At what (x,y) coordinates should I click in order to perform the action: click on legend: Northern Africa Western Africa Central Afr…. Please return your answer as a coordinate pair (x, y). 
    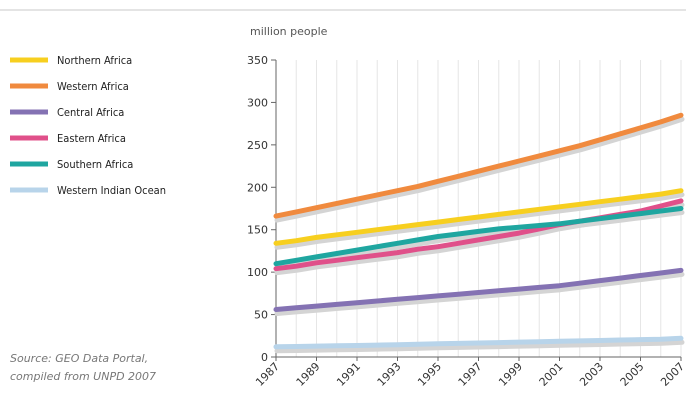
    Looking at the image, I should click on (88, 125).